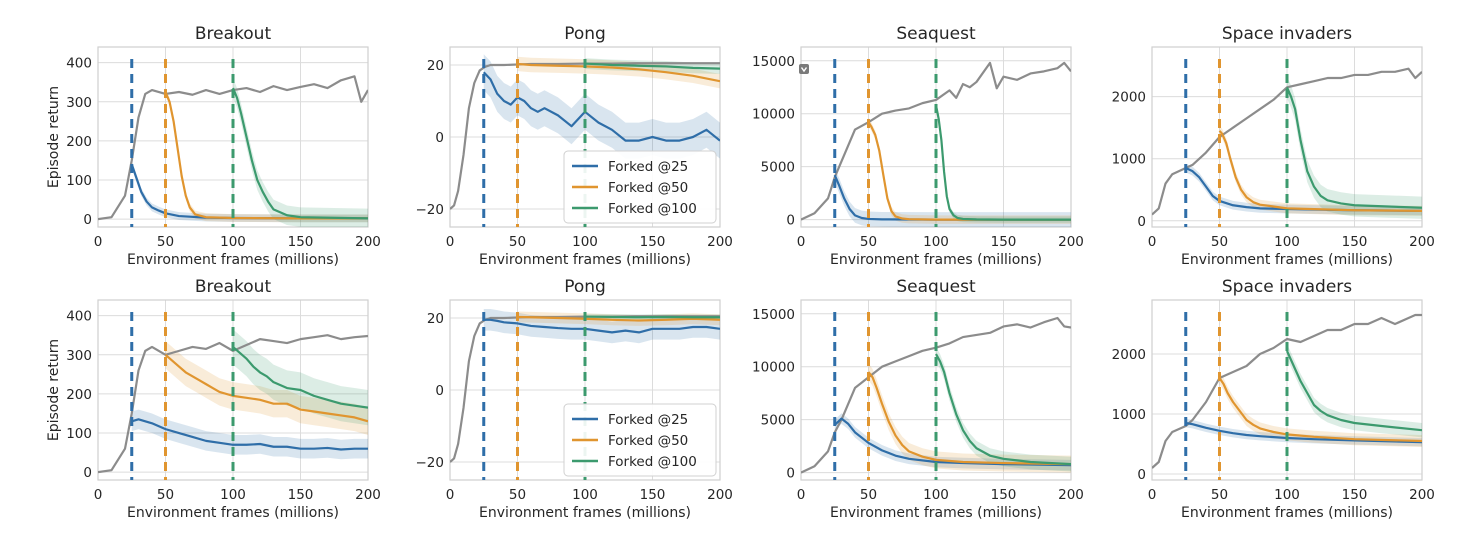 Image resolution: width=1476 pixels, height=550 pixels. Describe the element at coordinates (585, 34) in the screenshot. I see `panel-title: Pong` at that location.